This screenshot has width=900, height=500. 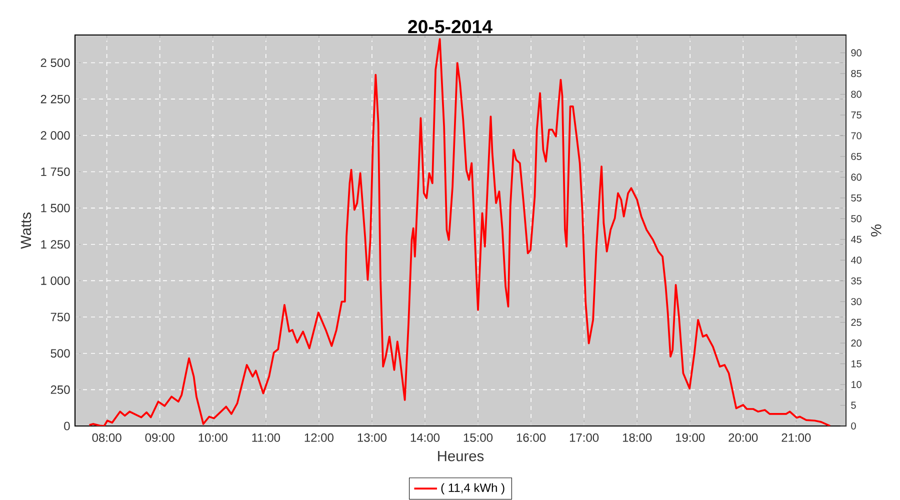 I want to click on y2-tick-label: 70, so click(x=856, y=136).